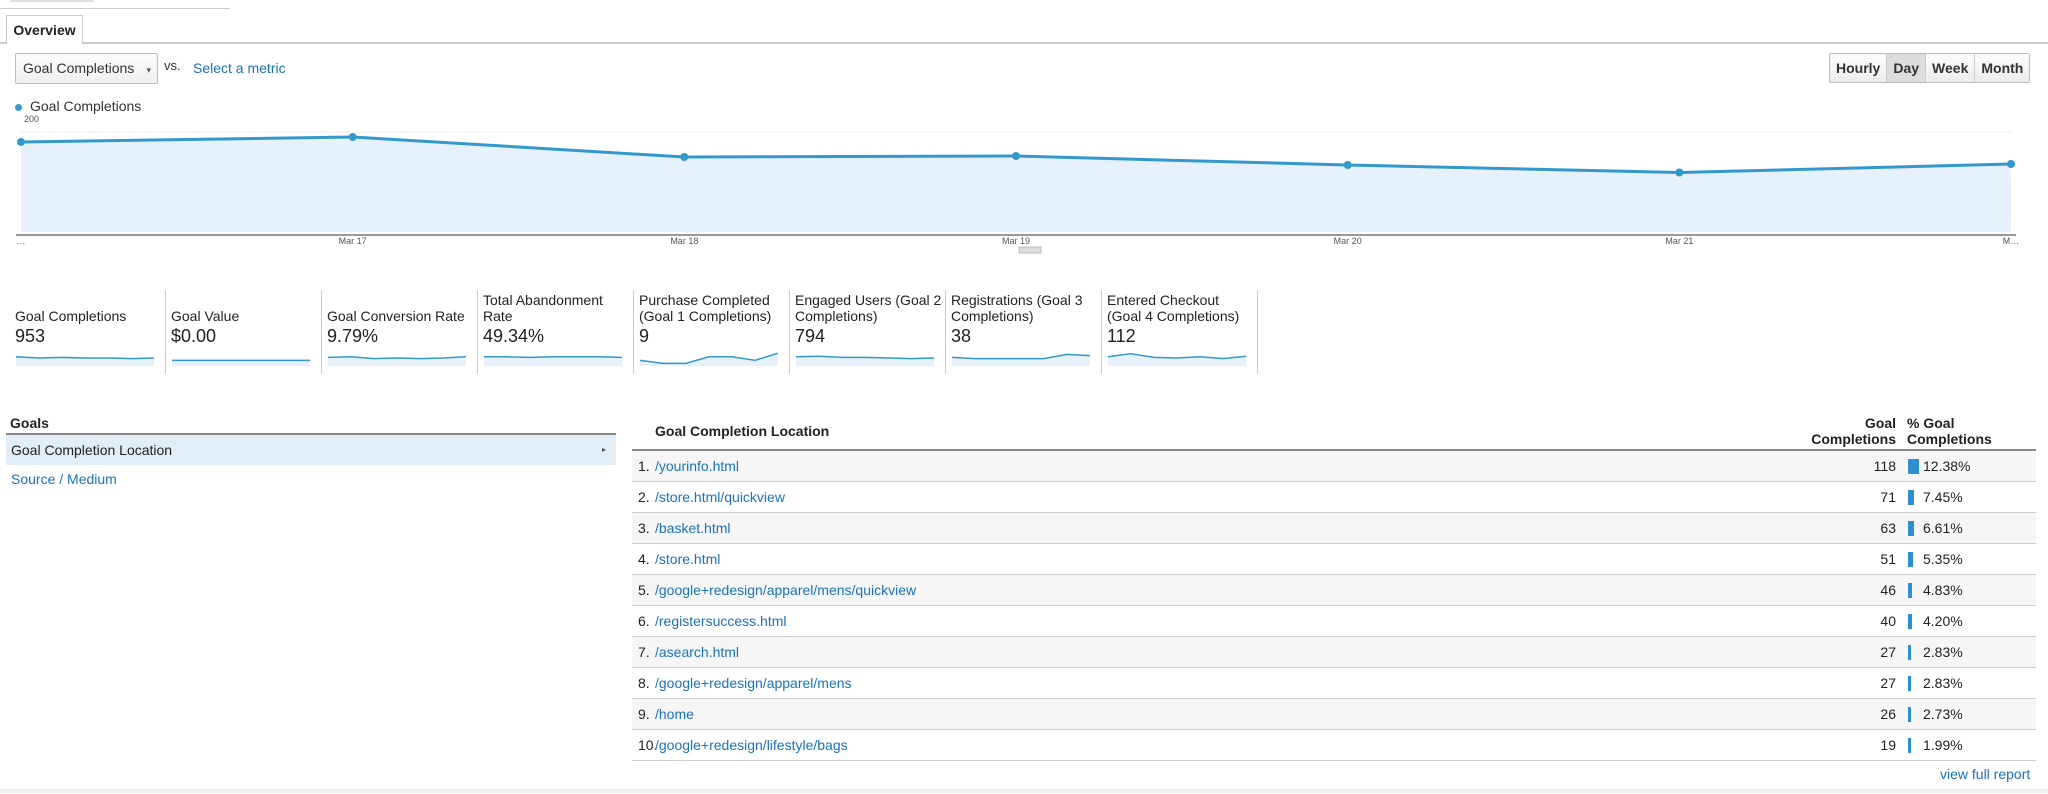 This screenshot has width=2048, height=794. What do you see at coordinates (751, 745) in the screenshot?
I see `page-path-link: /google+redesign/lifestyle/bags` at bounding box center [751, 745].